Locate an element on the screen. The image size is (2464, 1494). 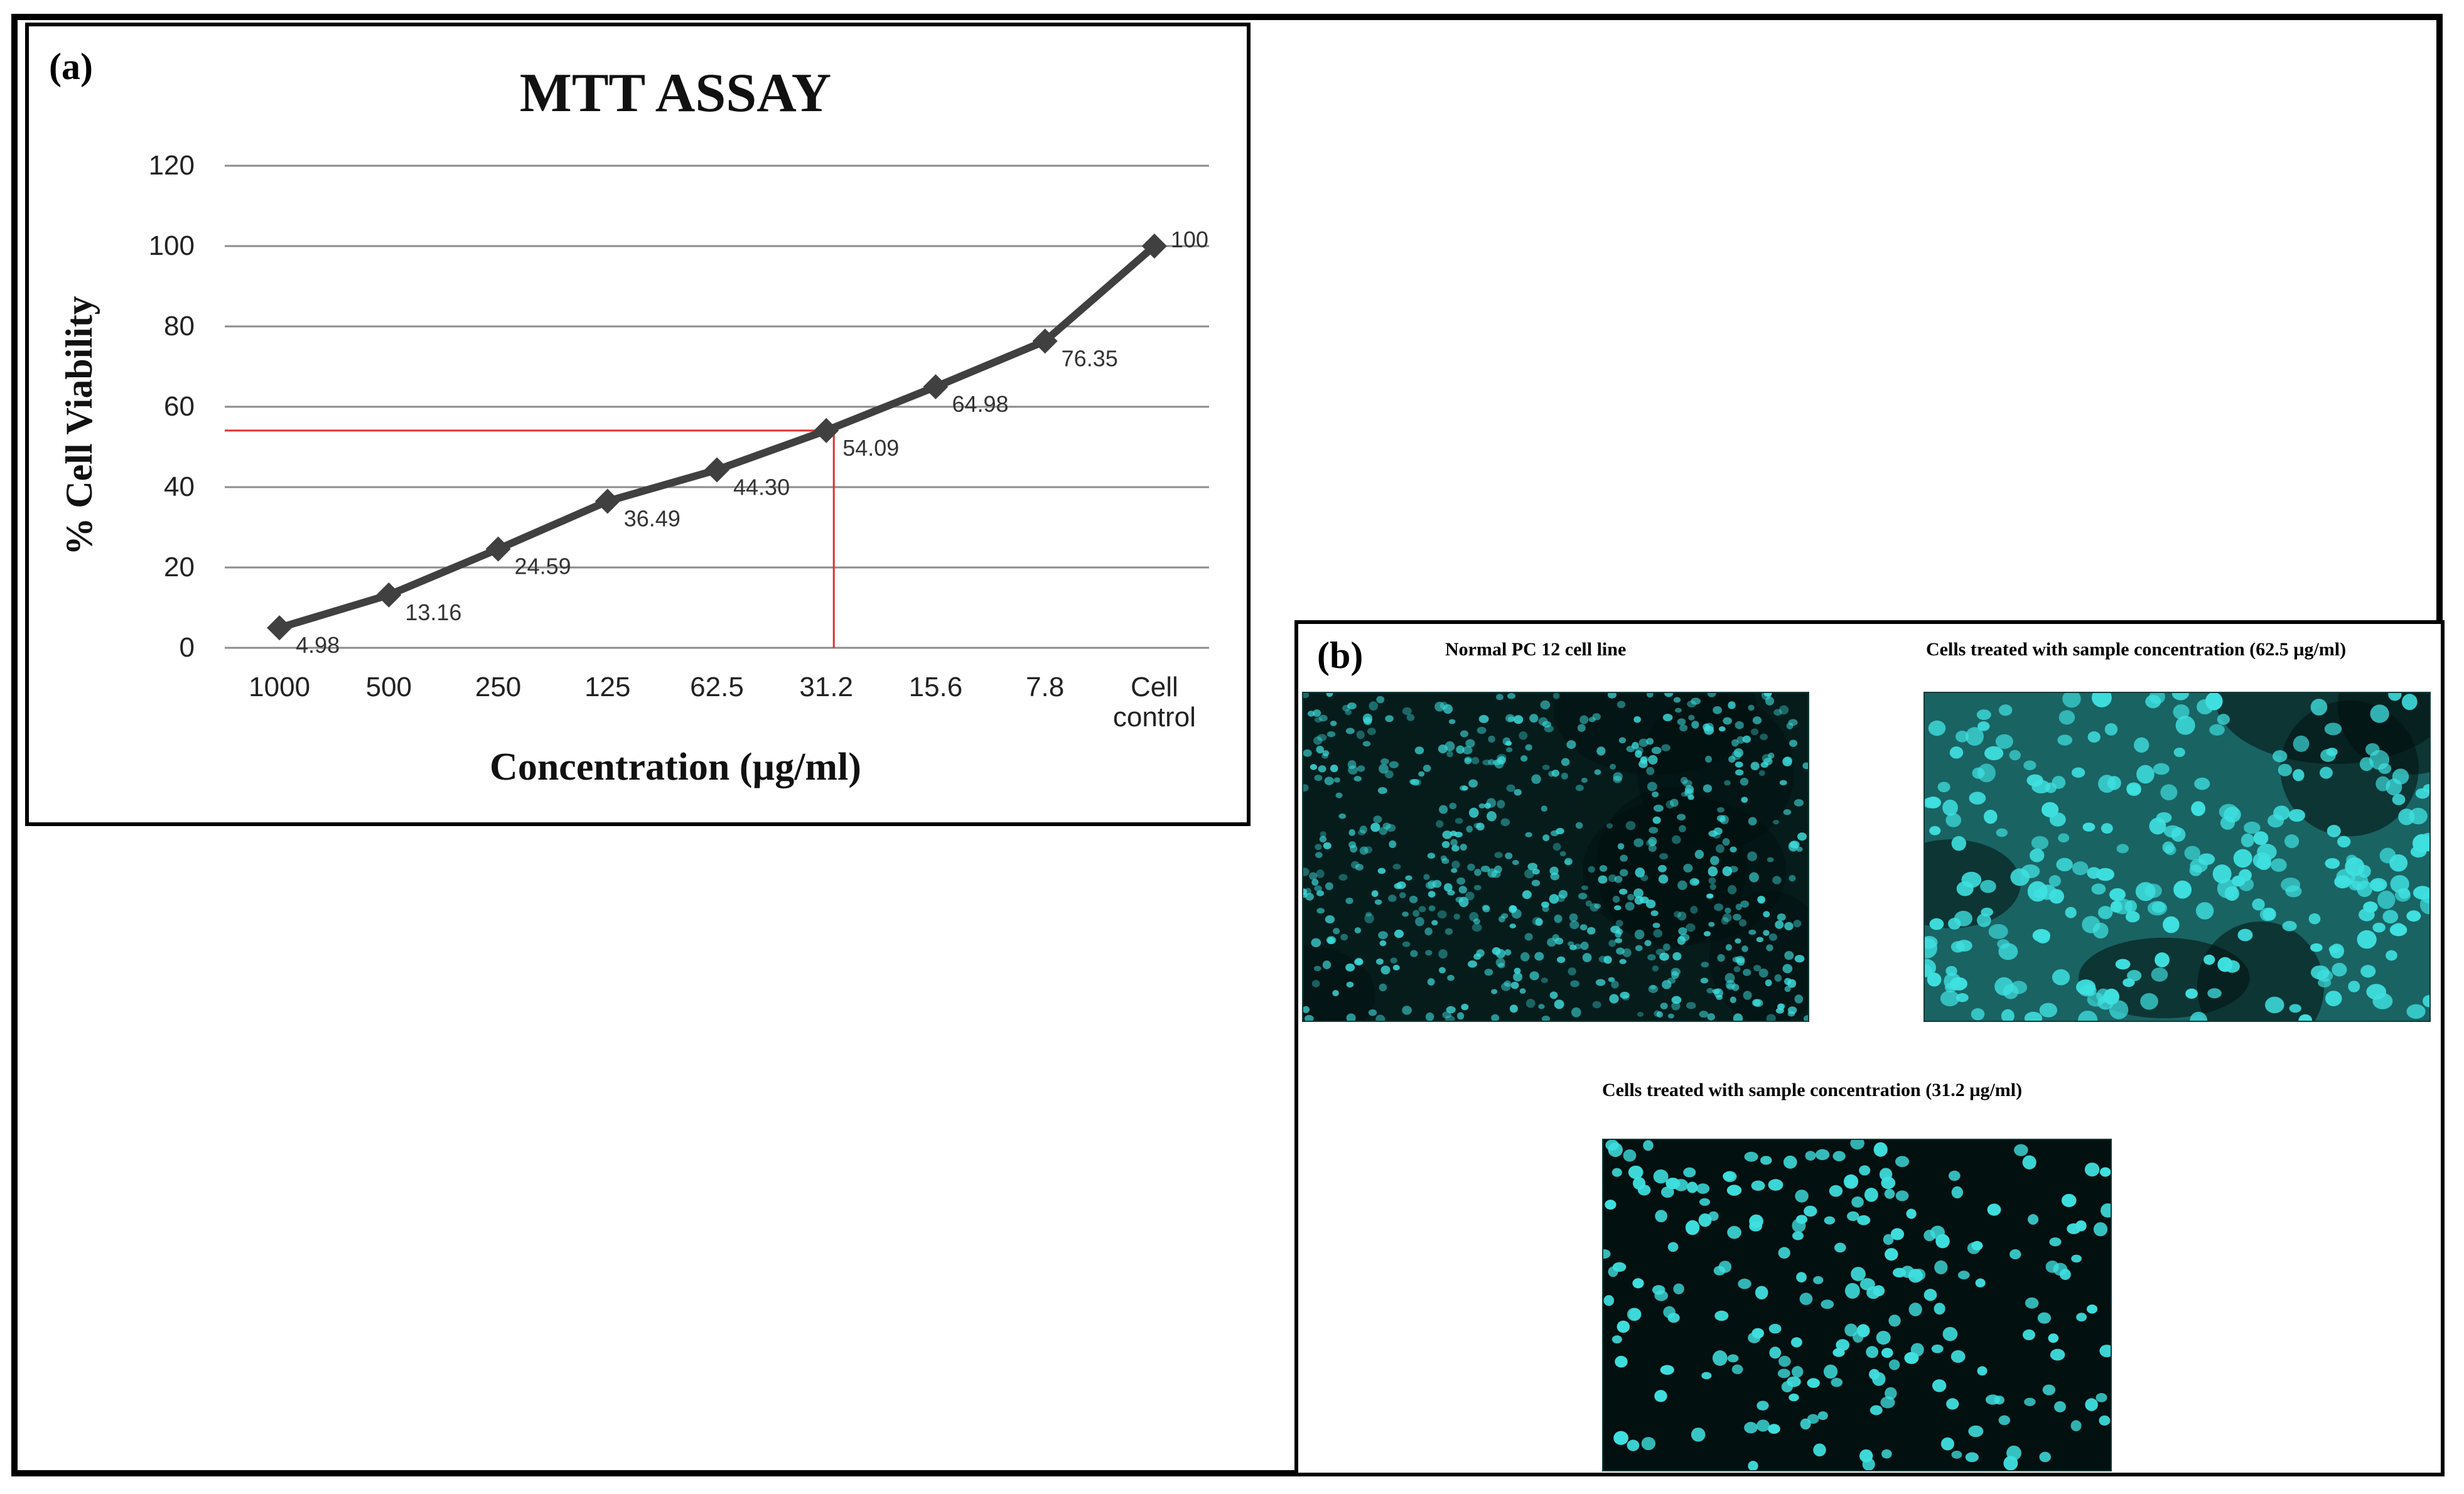
micrograph-canvas is located at coordinates (2177, 857).